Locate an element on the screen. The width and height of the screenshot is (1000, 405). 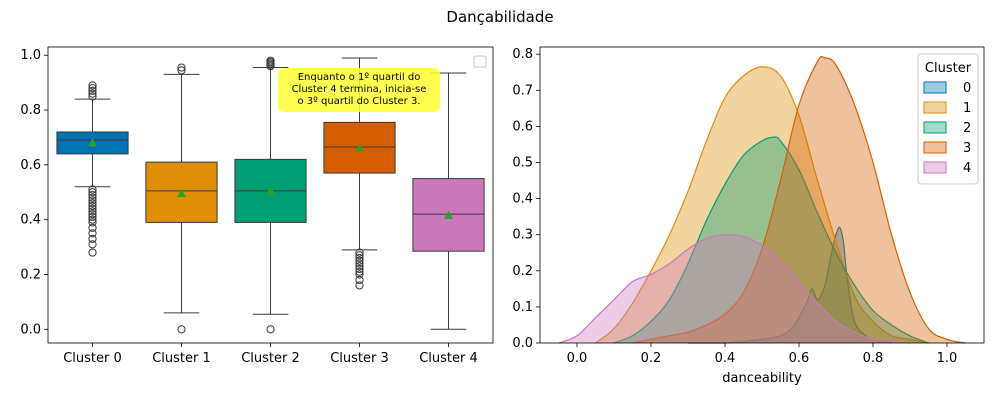
x-tick-label: Cluster 3 is located at coordinates (359, 358).